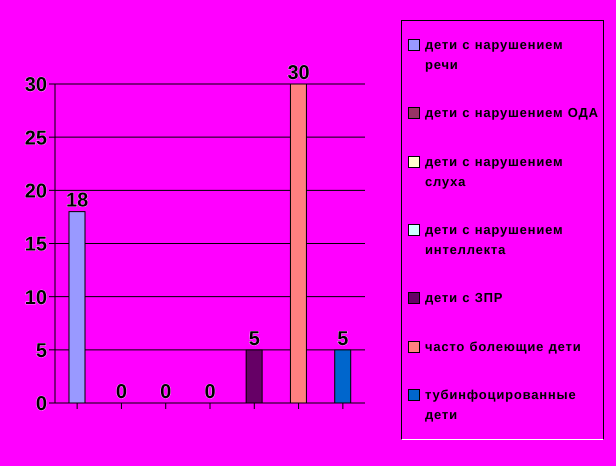 The width and height of the screenshot is (616, 466). What do you see at coordinates (35, 85) in the screenshot?
I see `y-tick-label: 30` at bounding box center [35, 85].